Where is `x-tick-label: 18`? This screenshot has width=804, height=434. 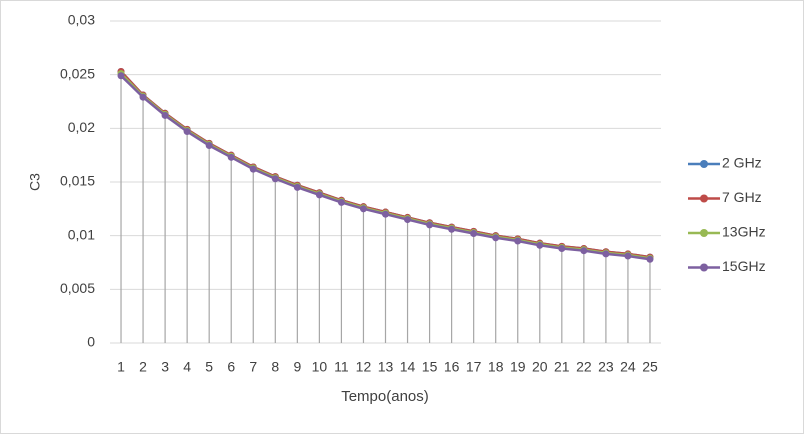
x-tick-label: 18 is located at coordinates (496, 367).